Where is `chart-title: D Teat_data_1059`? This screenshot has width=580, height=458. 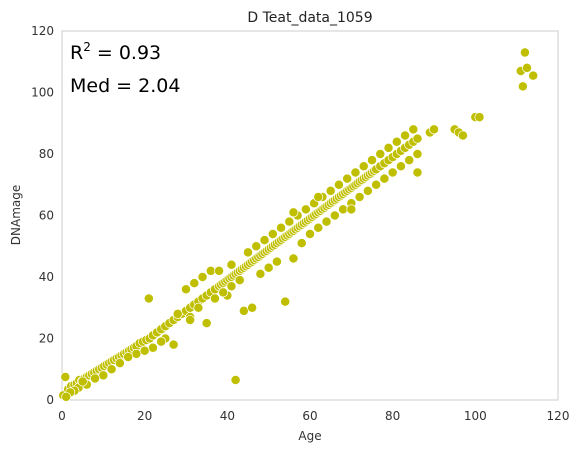 chart-title: D Teat_data_1059 is located at coordinates (309, 18).